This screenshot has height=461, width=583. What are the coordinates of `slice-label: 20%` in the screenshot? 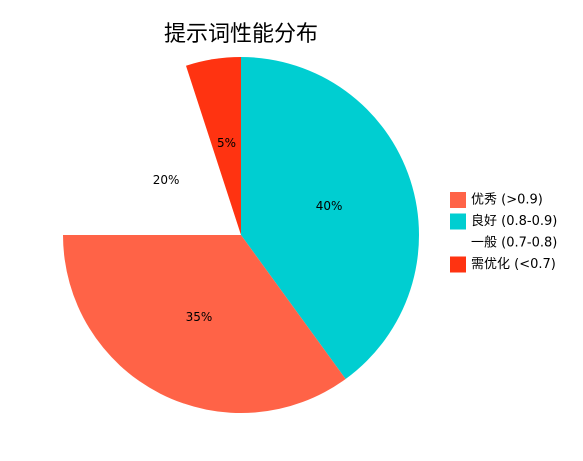 It's located at (166, 180).